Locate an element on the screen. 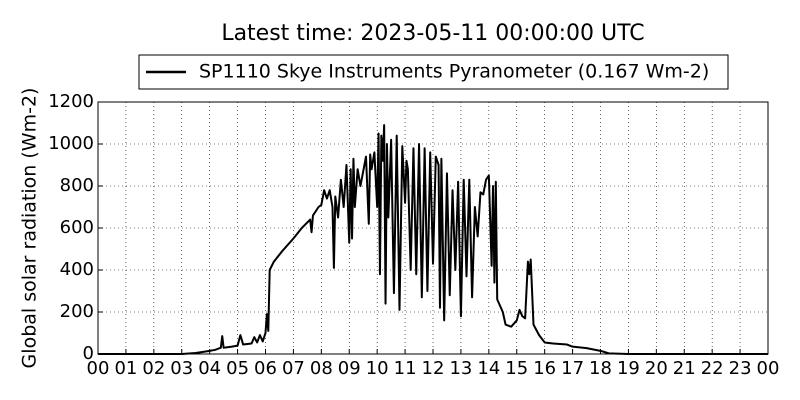  x-tick-label: 06 is located at coordinates (265, 368).